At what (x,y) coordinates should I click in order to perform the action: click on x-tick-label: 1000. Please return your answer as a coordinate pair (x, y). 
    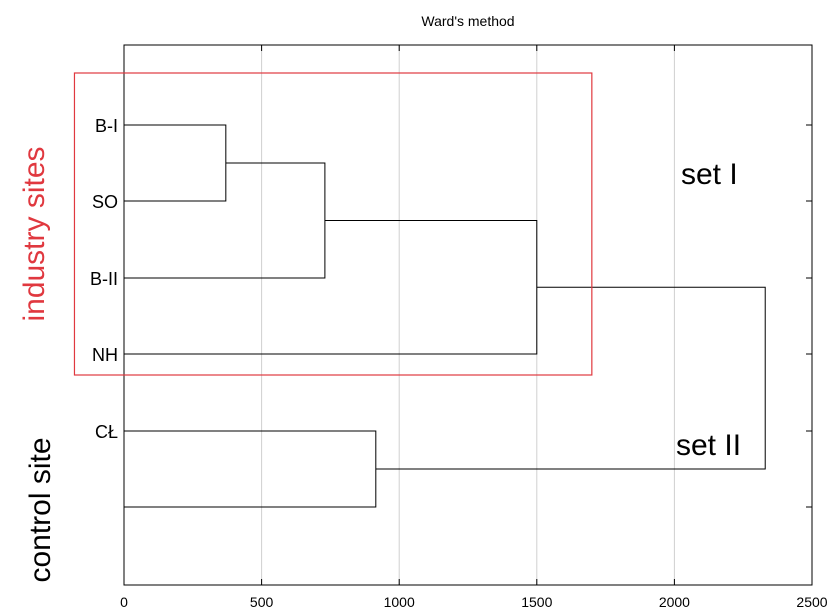
    Looking at the image, I should click on (399, 602).